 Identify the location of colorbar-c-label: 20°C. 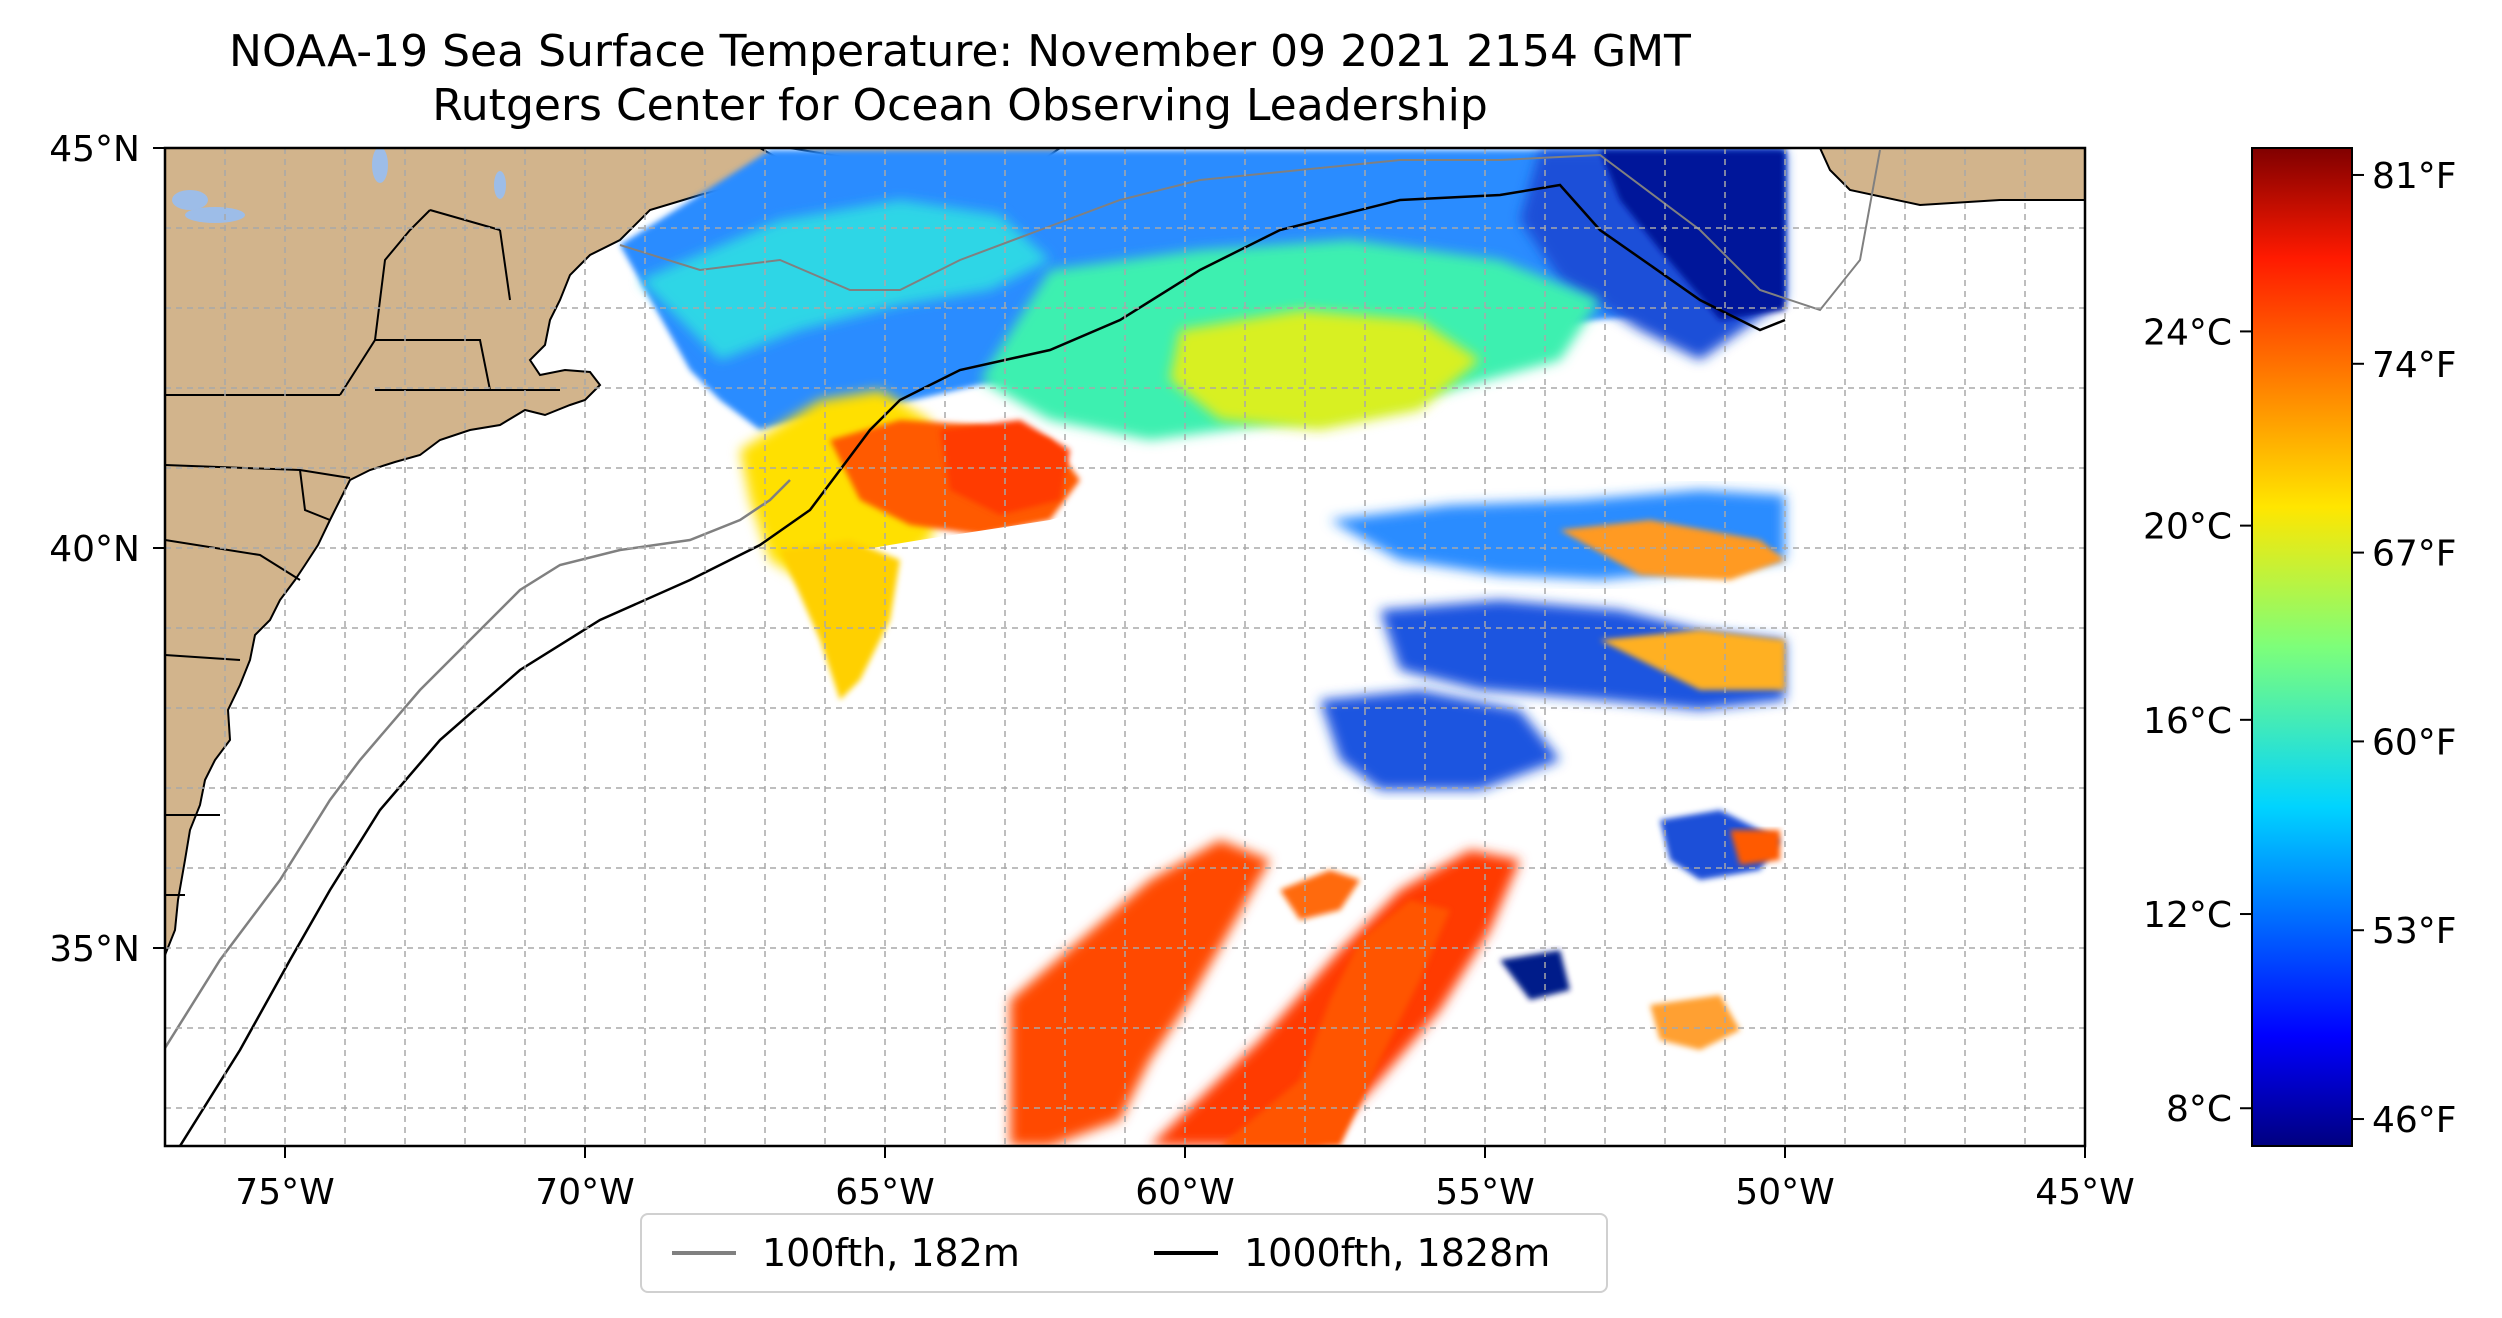
(2187, 527).